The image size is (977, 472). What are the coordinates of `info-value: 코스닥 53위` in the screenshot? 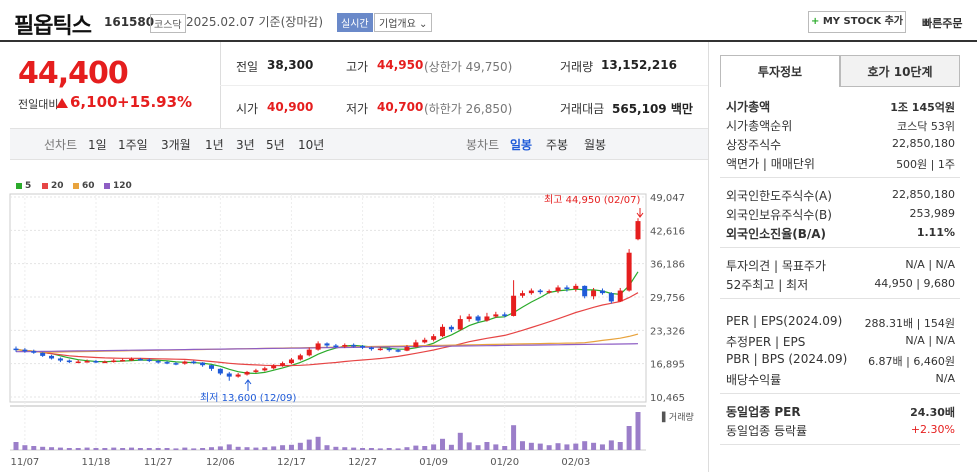 It's located at (926, 126).